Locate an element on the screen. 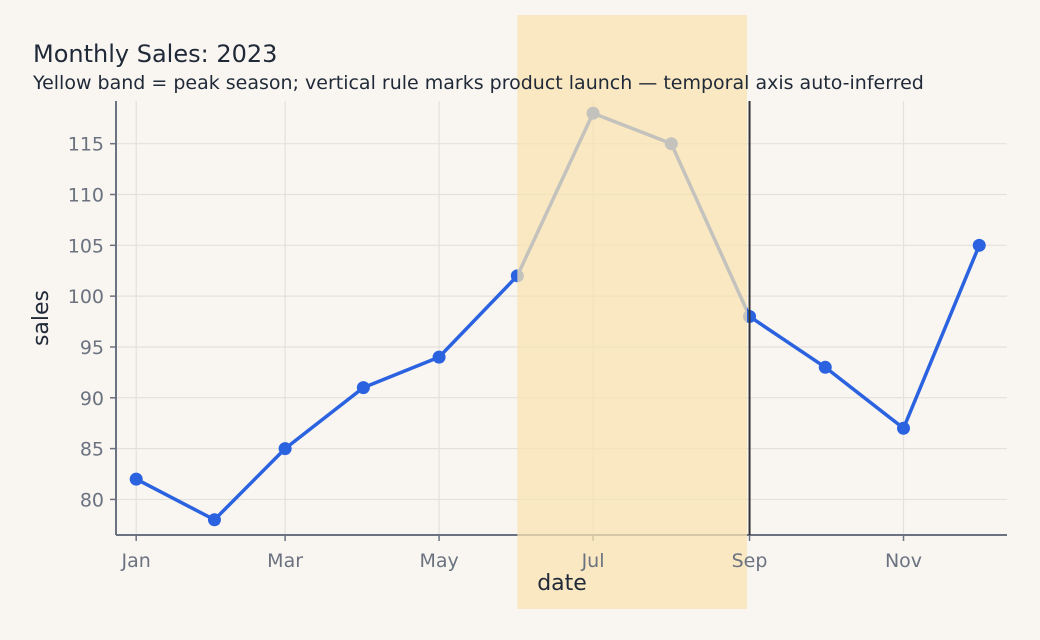 The image size is (1040, 640). y-tick-label: 110 is located at coordinates (86, 196).